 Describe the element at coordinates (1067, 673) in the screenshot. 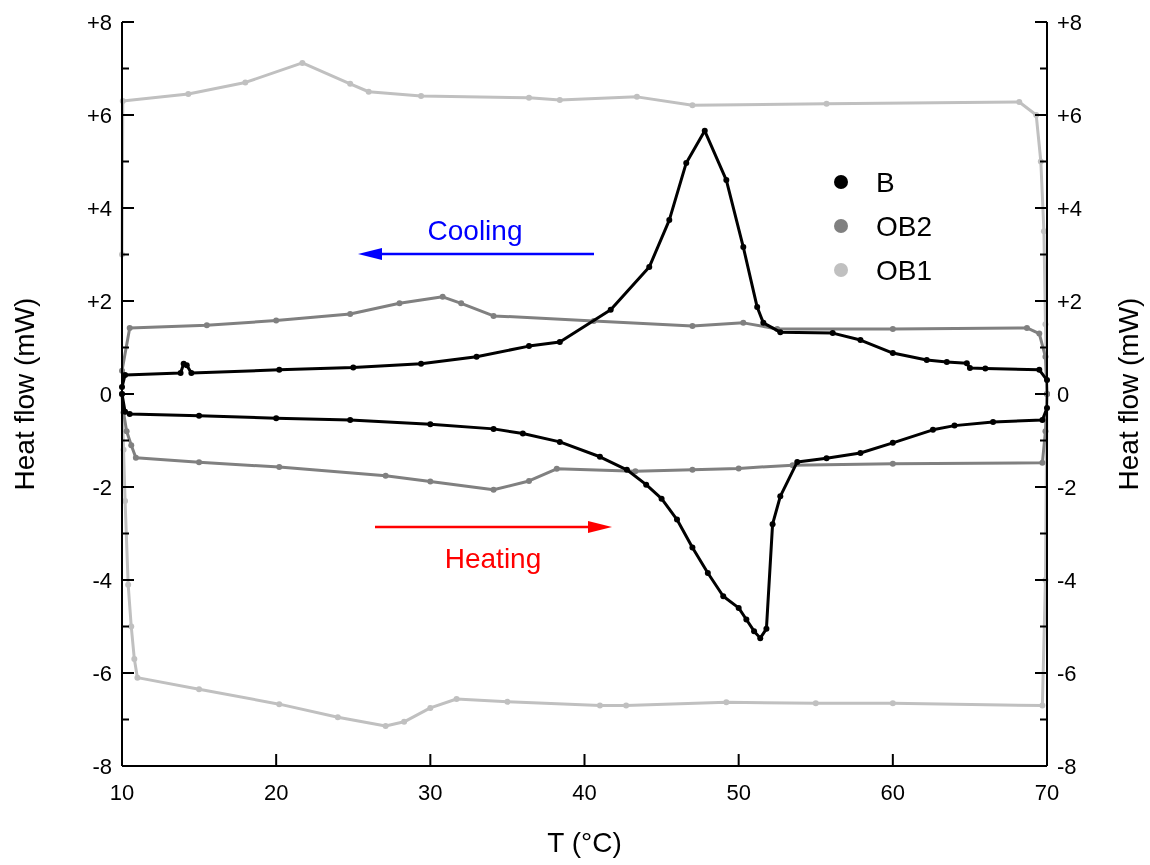

I see `y2-tick-label: -6` at that location.